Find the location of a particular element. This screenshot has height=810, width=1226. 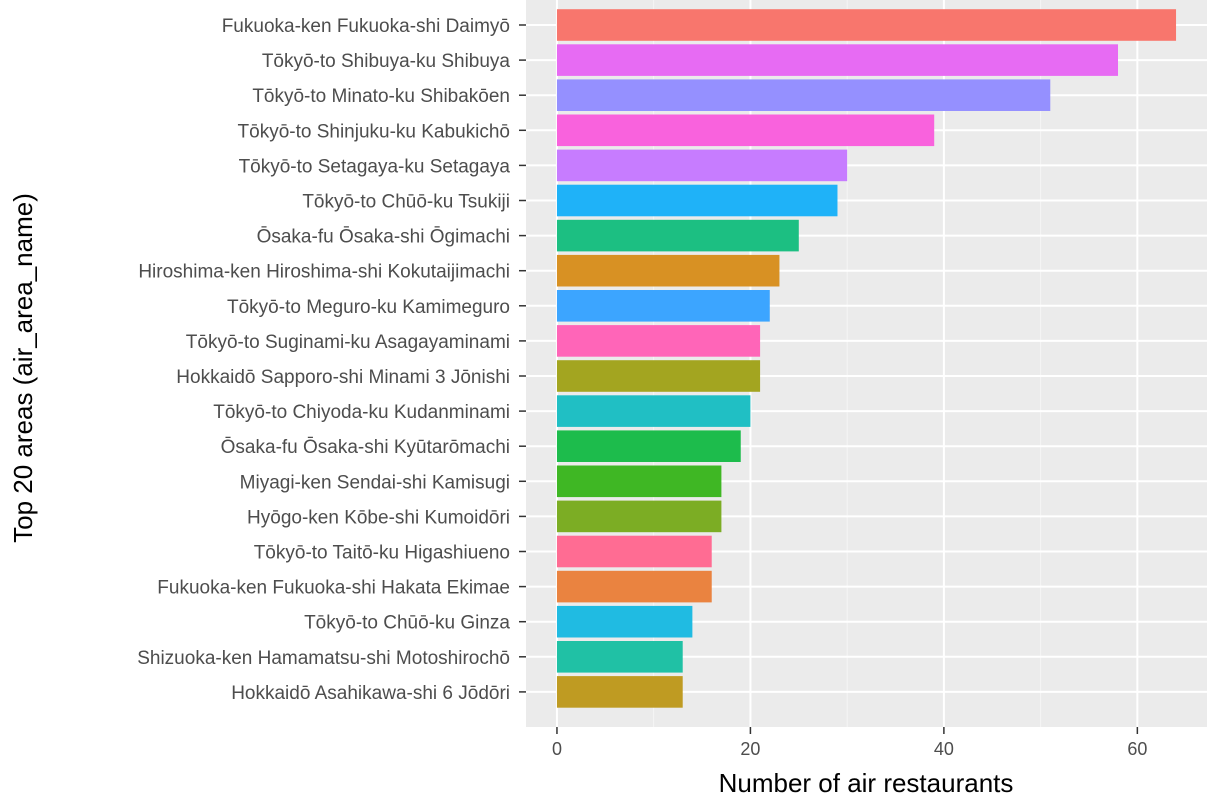

category-label: Hokkaidō Sapporo-shi Minami 3 Jōnishi is located at coordinates (343, 377).